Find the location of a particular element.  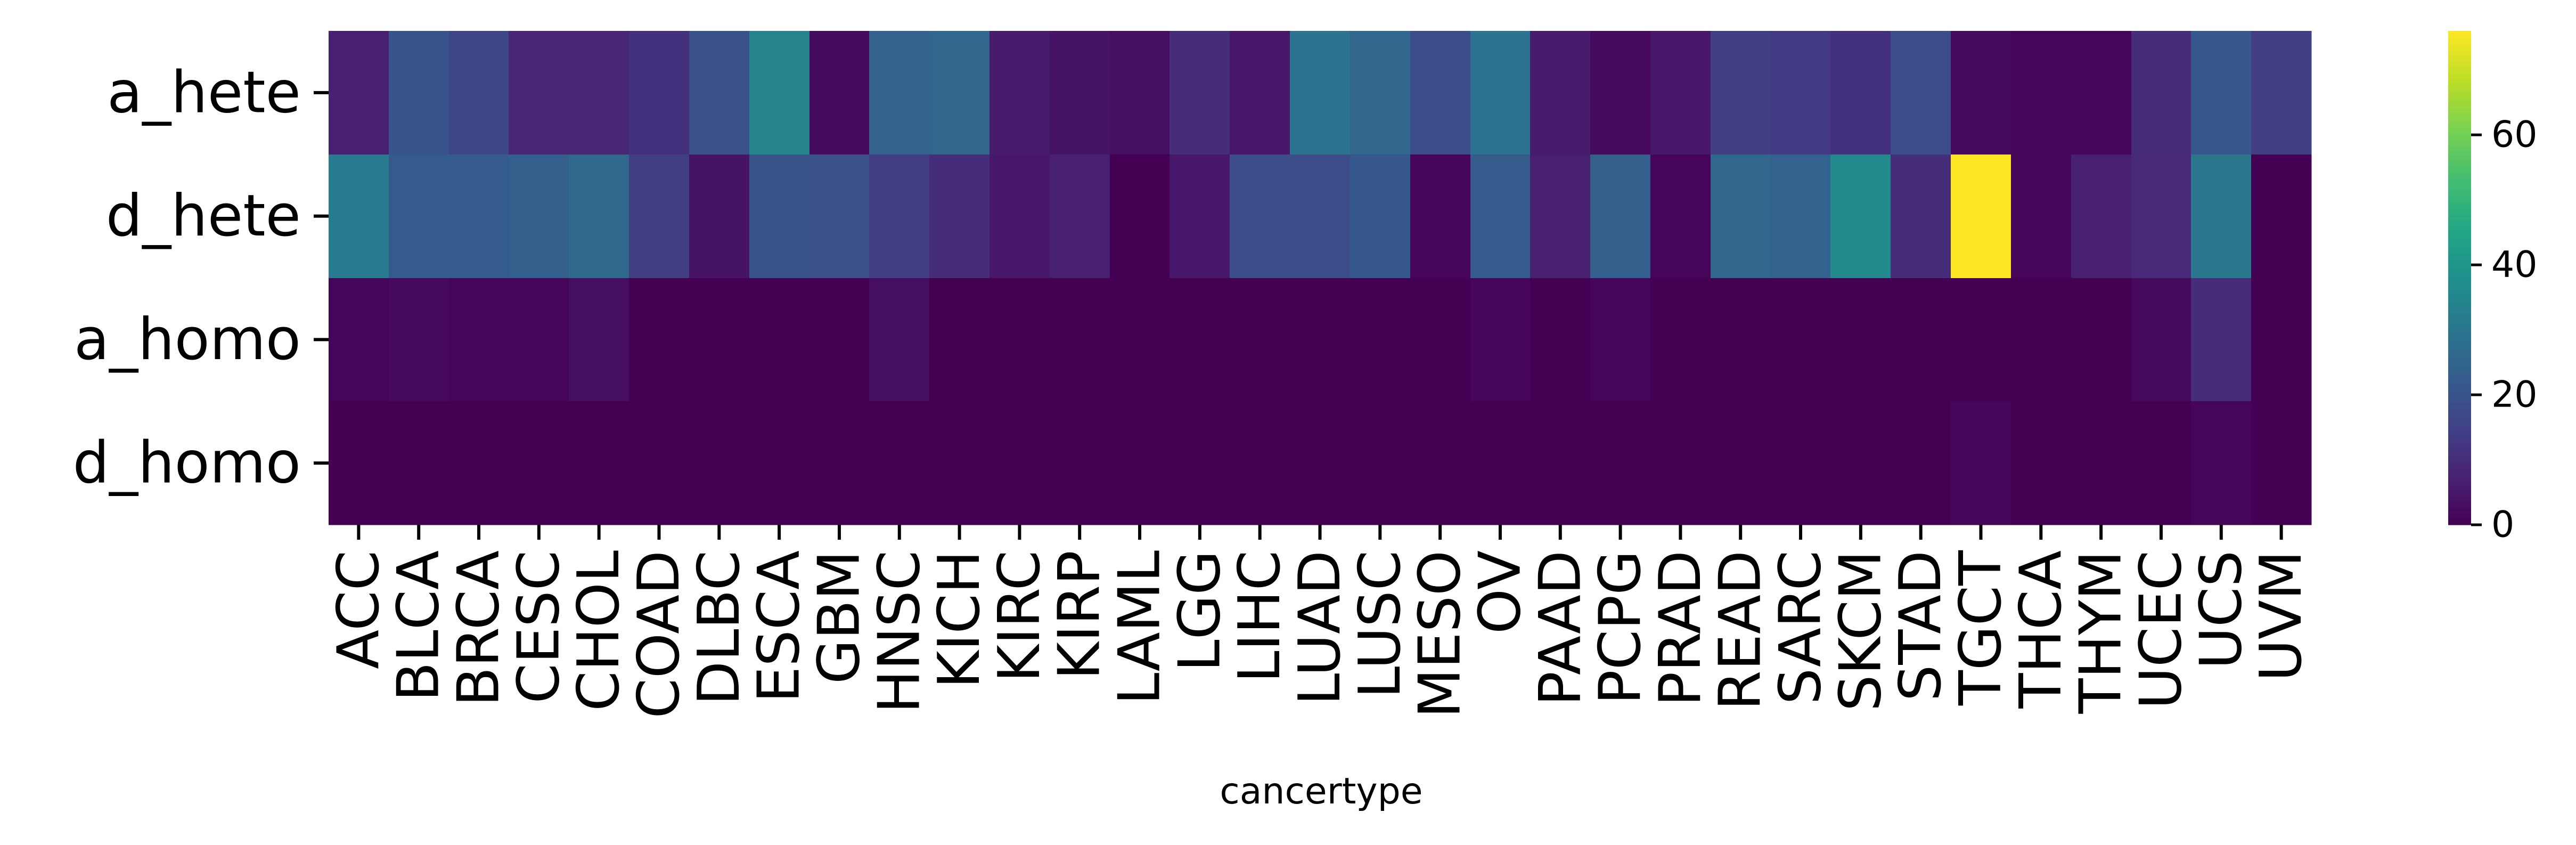

heatmap-cell-a_homo-COAD is located at coordinates (659, 340).